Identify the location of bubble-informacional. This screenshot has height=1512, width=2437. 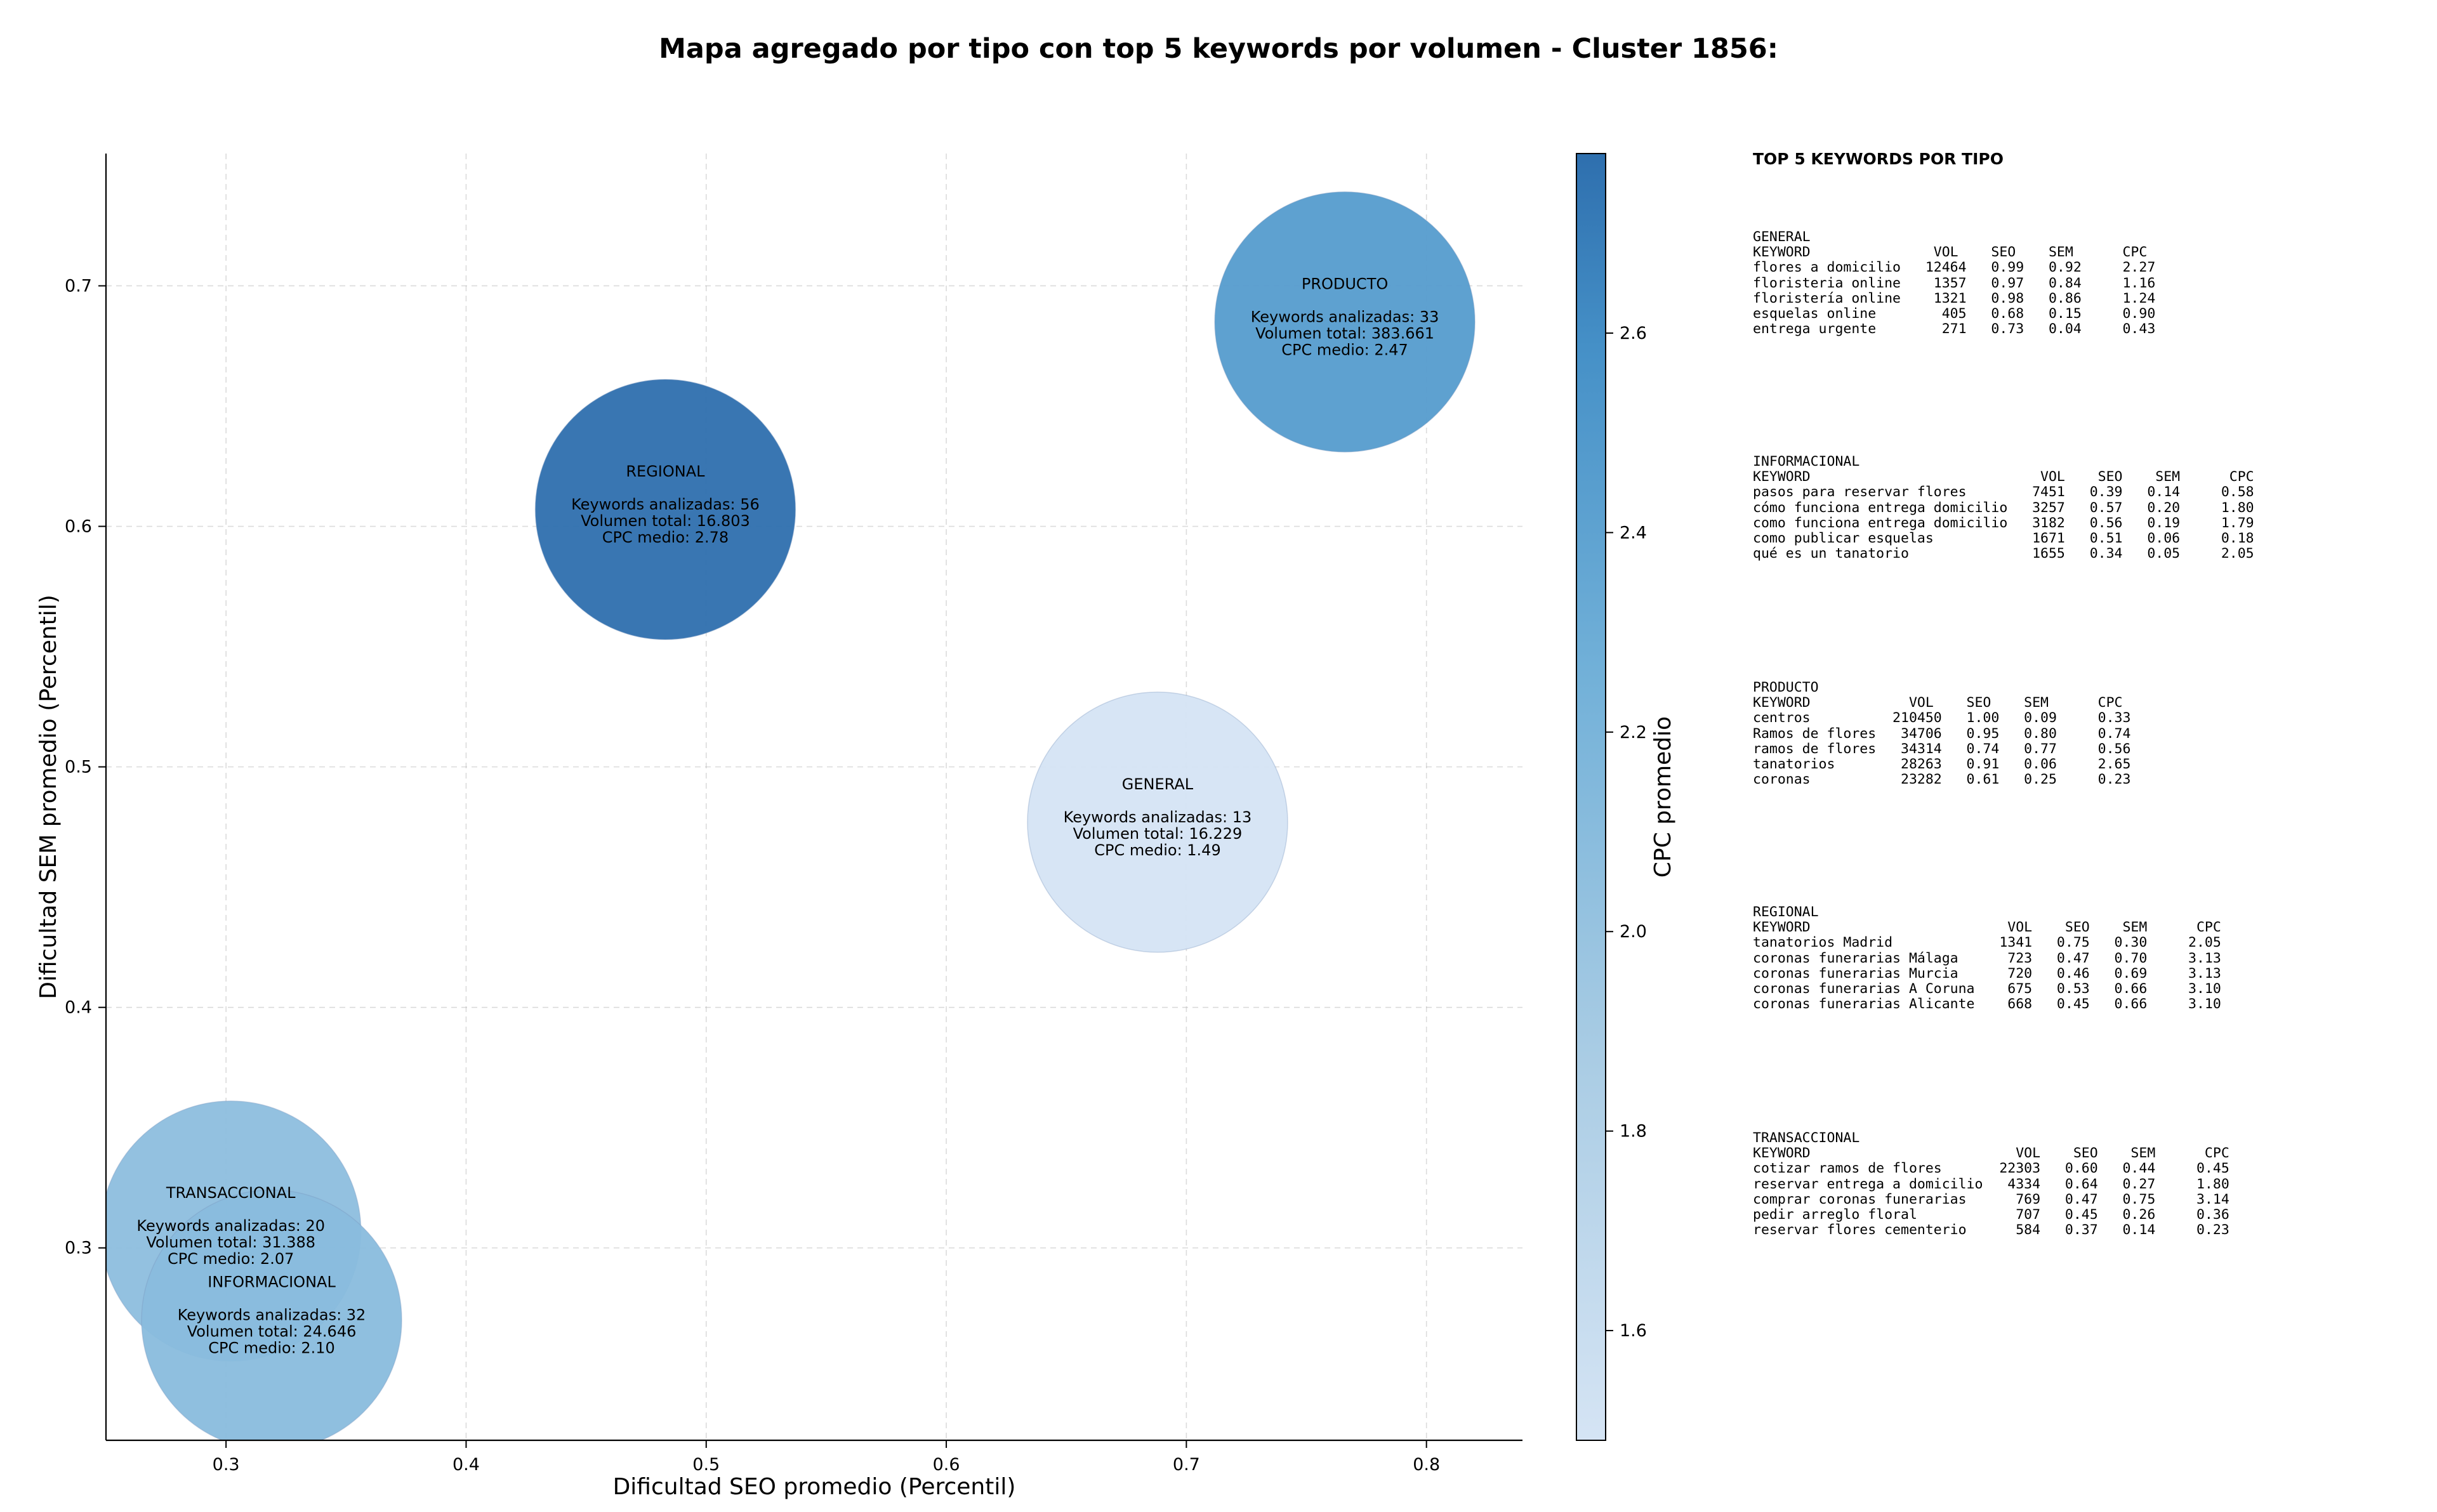
(271, 1315).